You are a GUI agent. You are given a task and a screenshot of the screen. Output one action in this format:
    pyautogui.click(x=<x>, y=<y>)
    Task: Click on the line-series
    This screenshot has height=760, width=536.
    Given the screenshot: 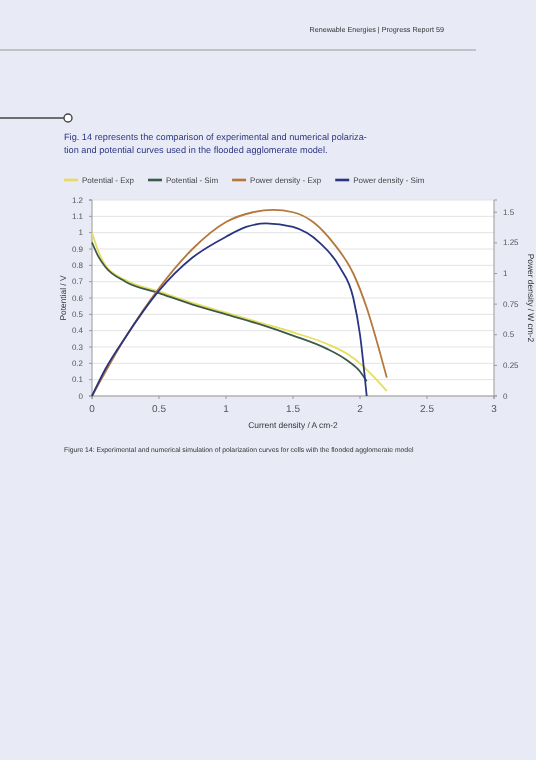 What is the action you would take?
    pyautogui.click(x=229, y=312)
    